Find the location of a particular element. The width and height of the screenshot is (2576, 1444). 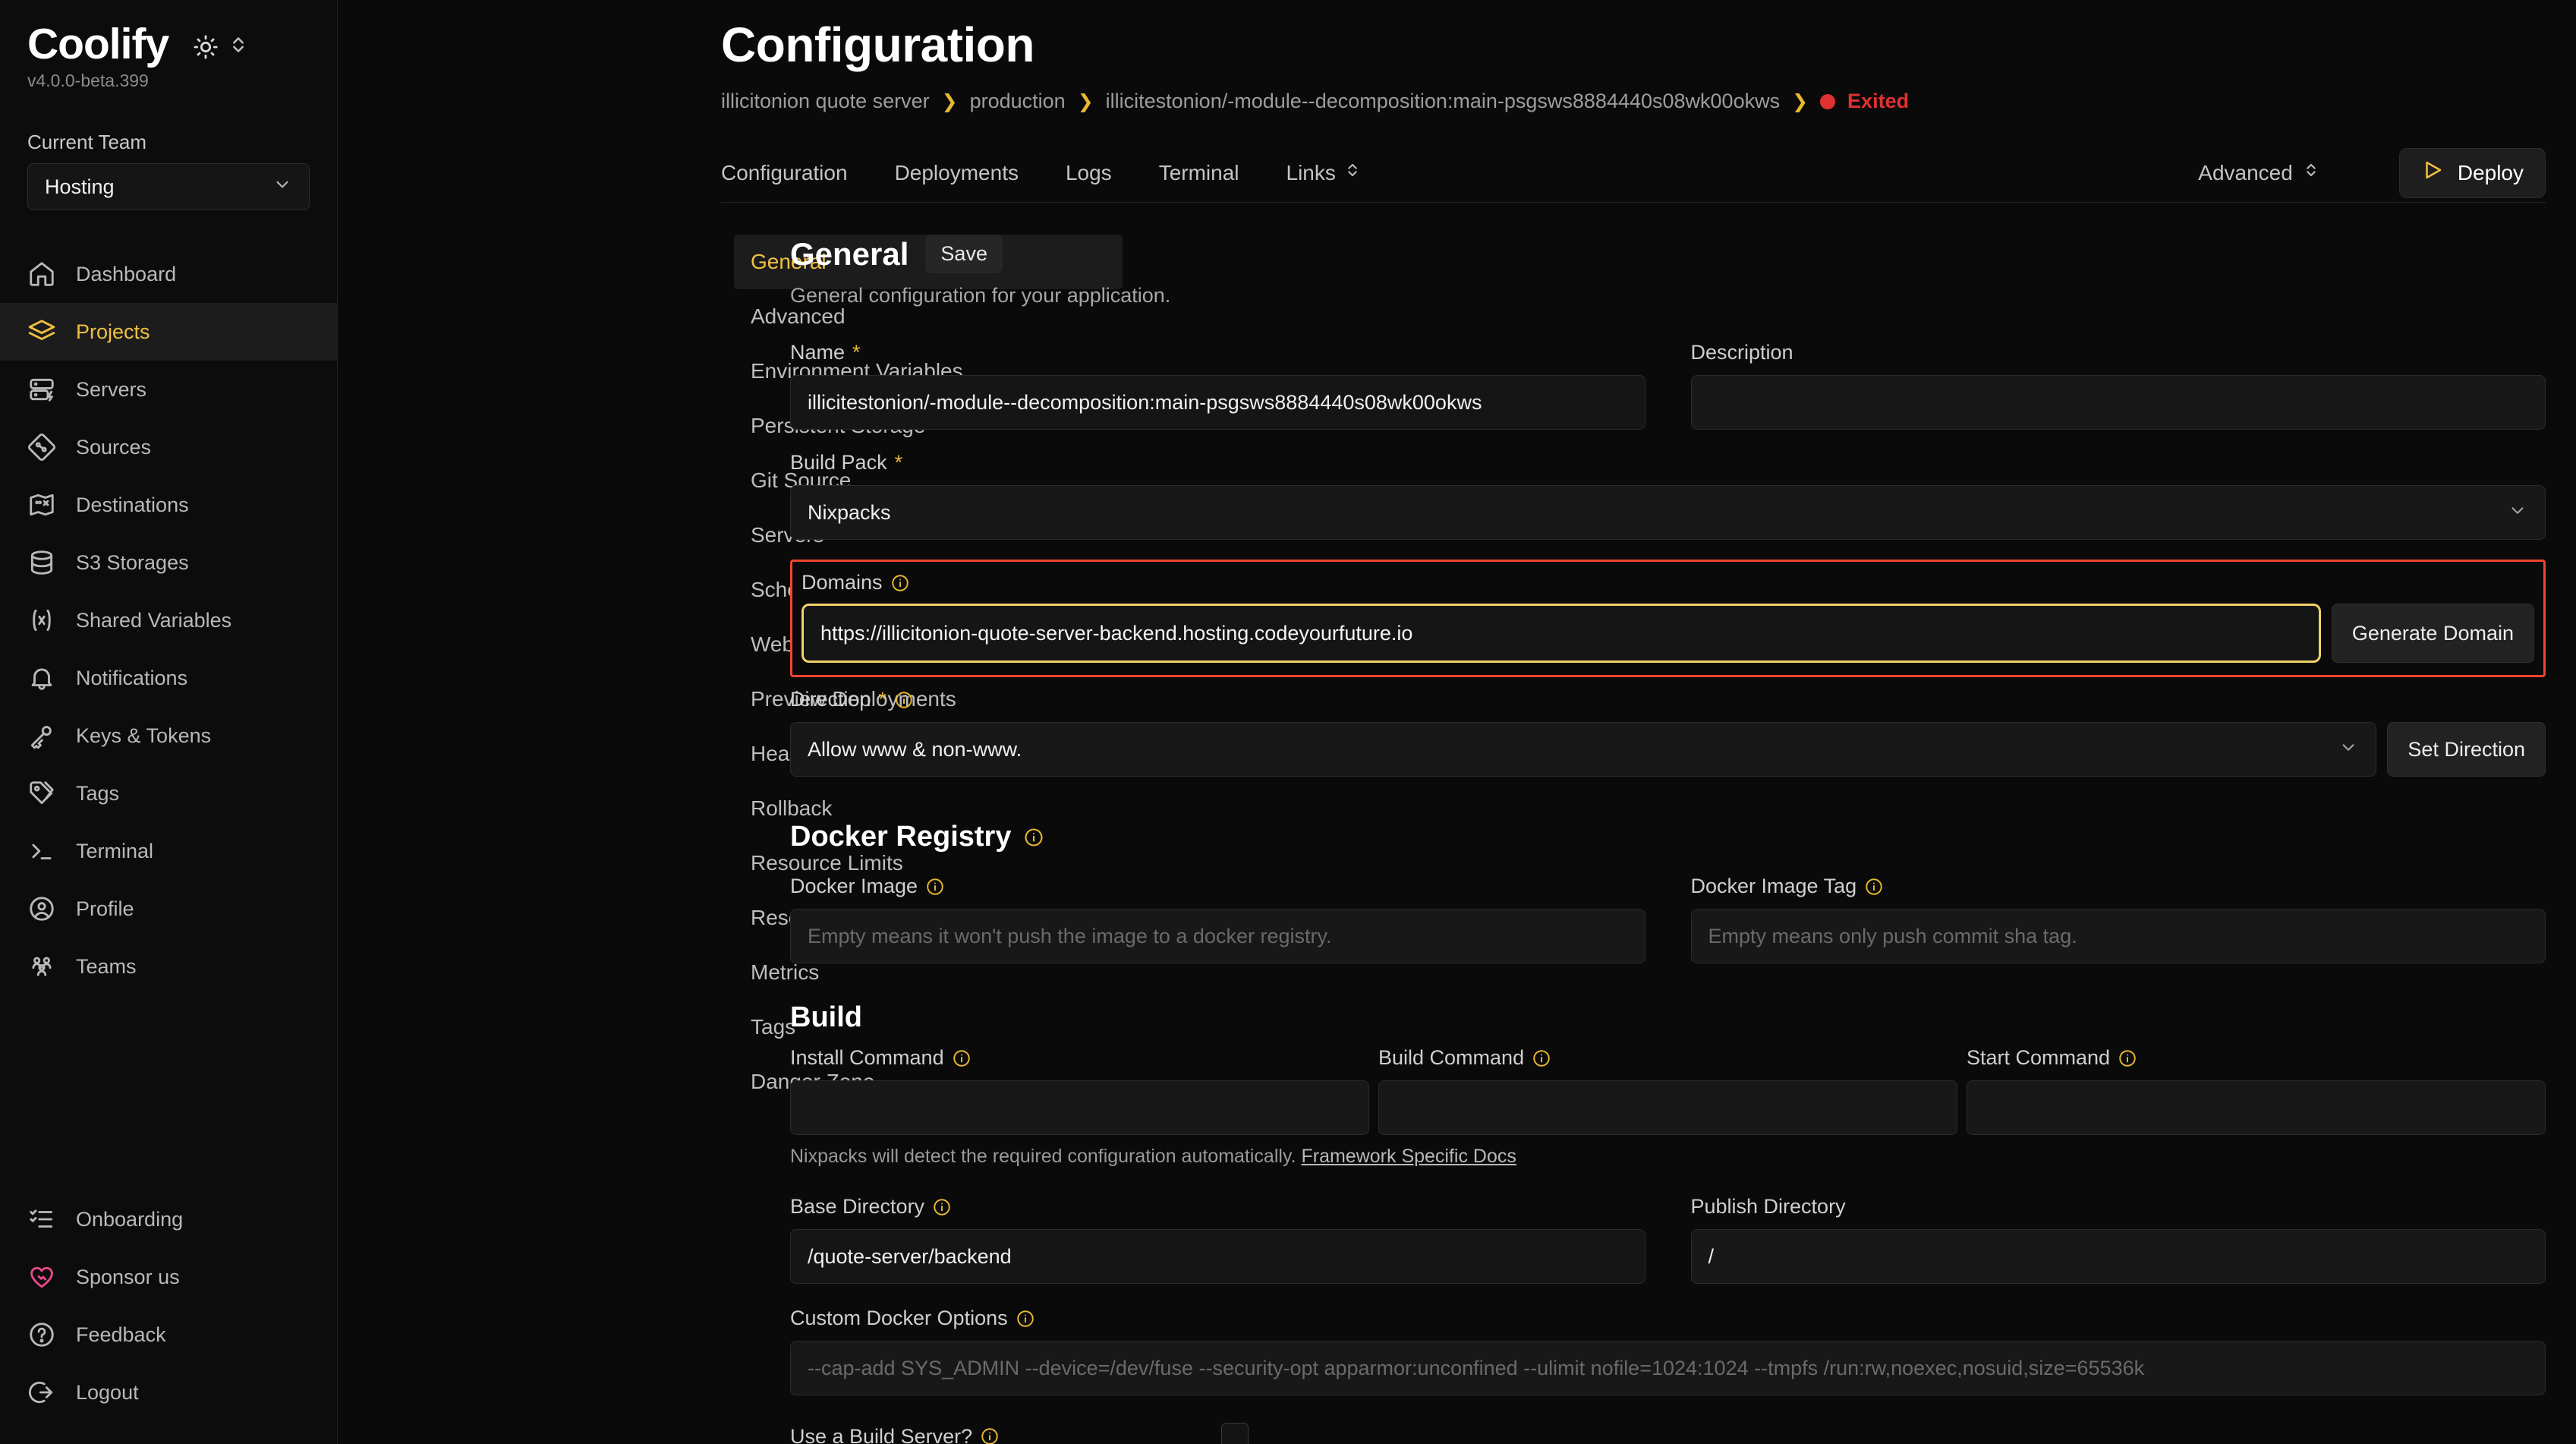

user-circle-icon is located at coordinates (41, 908).